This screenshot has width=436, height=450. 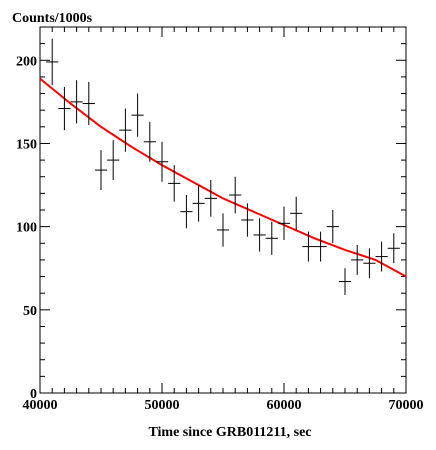 What do you see at coordinates (26, 144) in the screenshot?
I see `y-tick-label: 150` at bounding box center [26, 144].